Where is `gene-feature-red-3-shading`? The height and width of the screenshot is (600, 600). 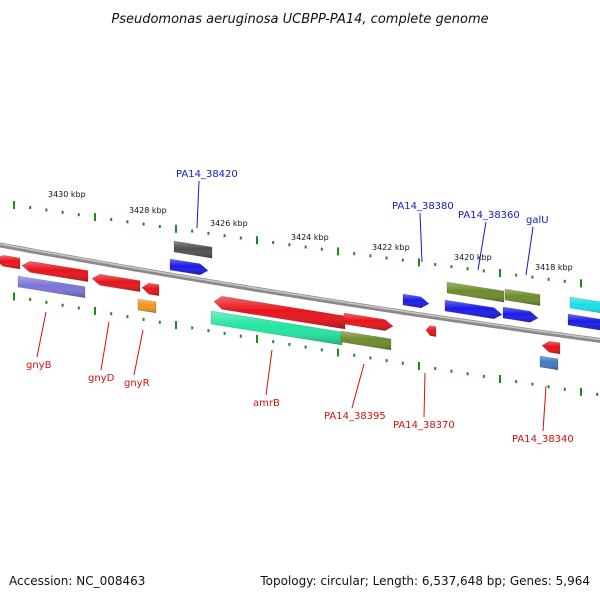 gene-feature-red-3-shading is located at coordinates (116, 283).